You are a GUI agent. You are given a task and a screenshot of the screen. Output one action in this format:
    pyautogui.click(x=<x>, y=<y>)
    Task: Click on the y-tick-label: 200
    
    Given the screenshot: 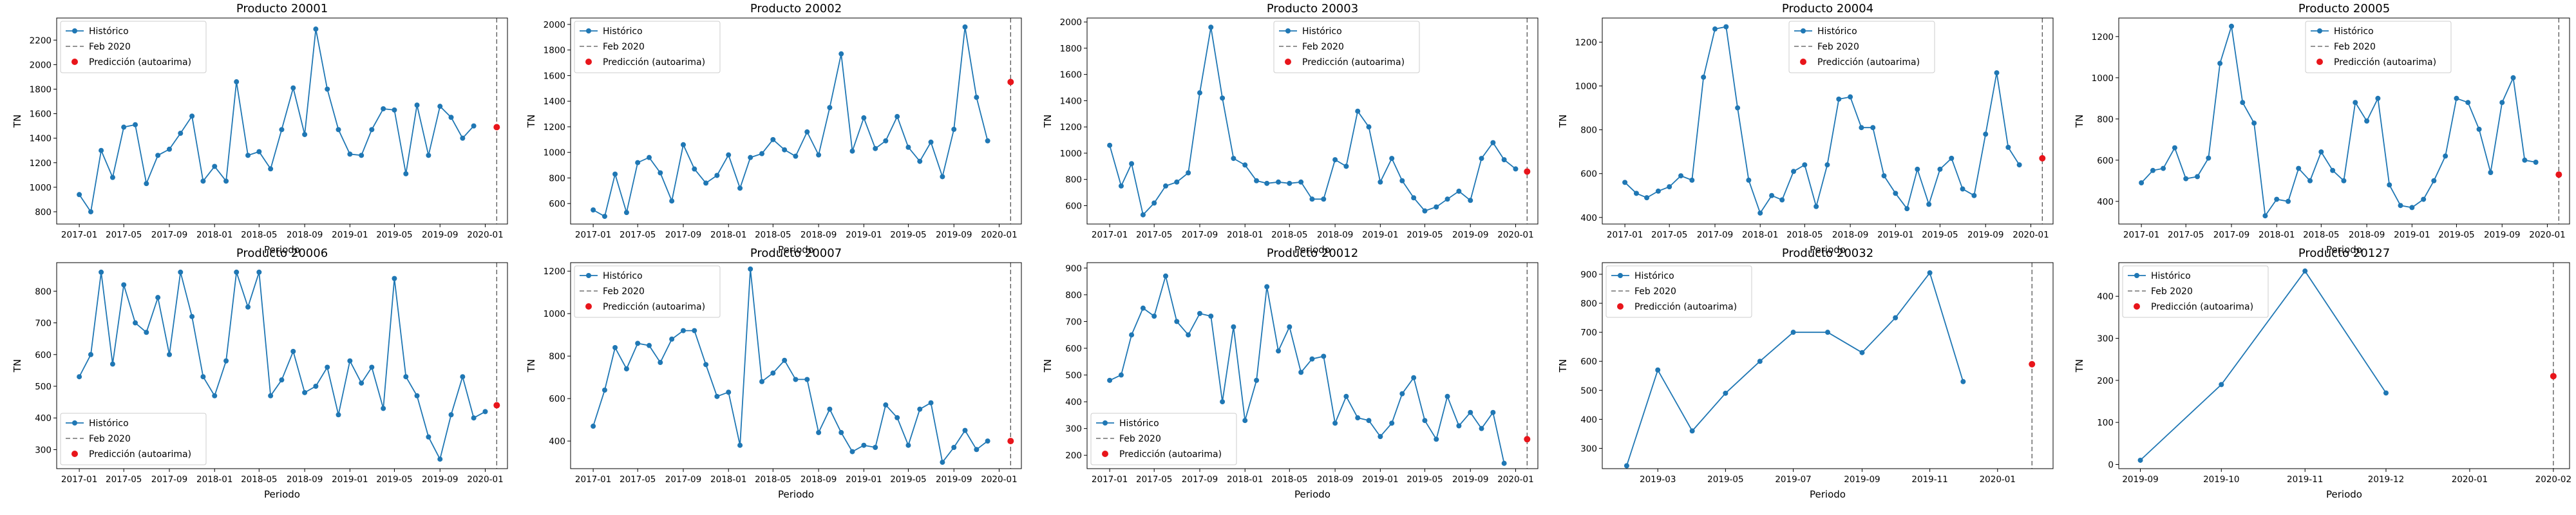 What is the action you would take?
    pyautogui.click(x=1073, y=456)
    